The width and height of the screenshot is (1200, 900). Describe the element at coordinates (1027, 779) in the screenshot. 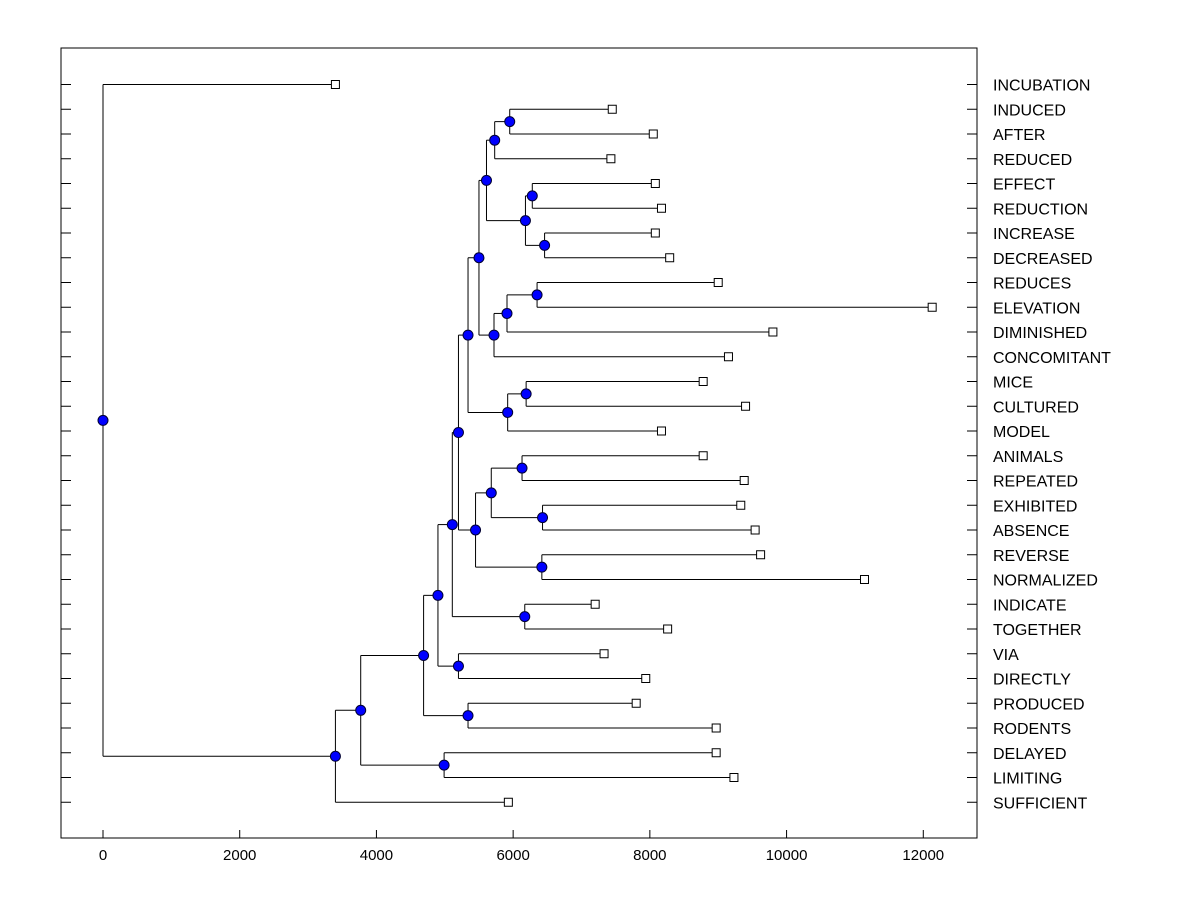

I see `leaf-label-limiting: LIMITING` at that location.